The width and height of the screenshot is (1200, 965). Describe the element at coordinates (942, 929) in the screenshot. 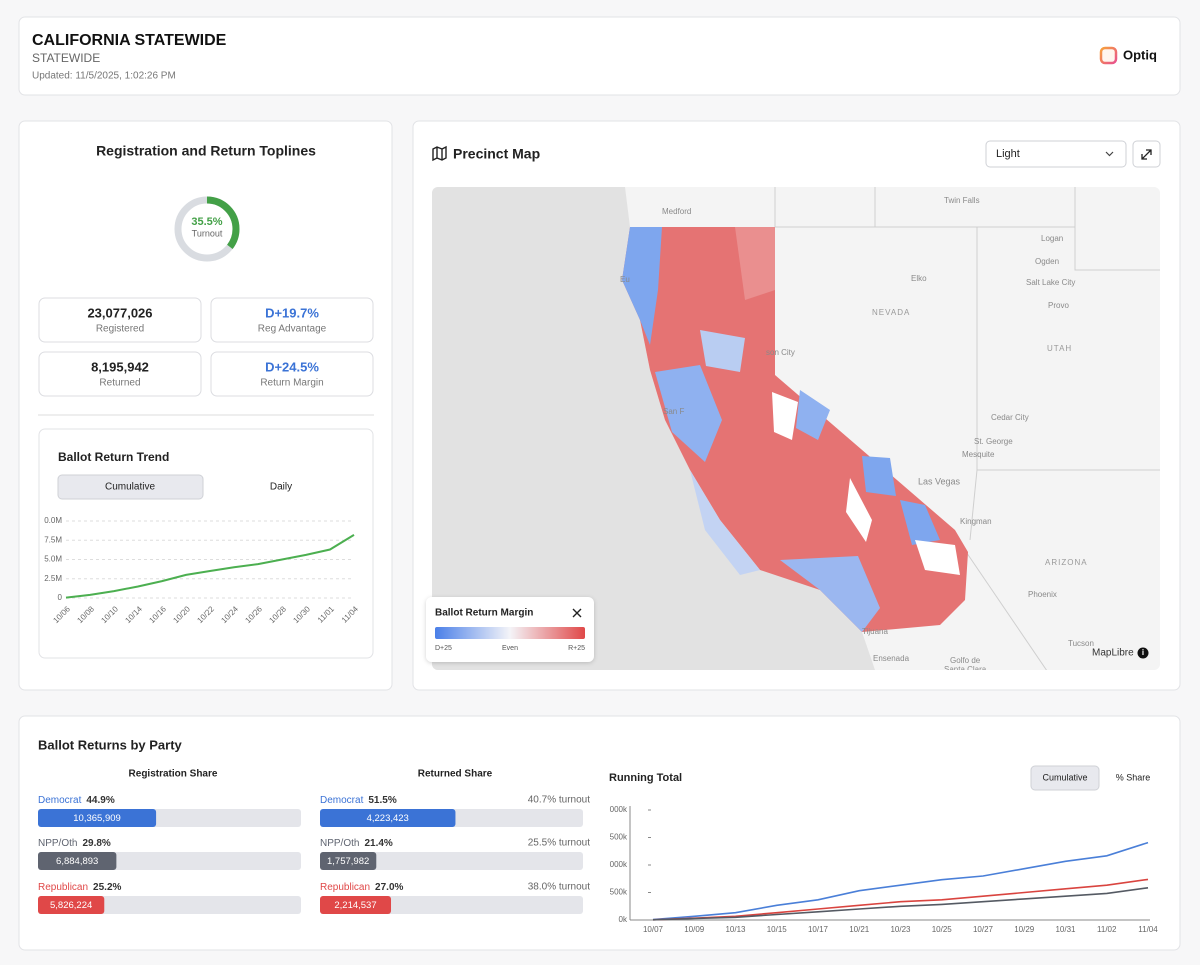

I see `x-tick-label: 10/25` at that location.